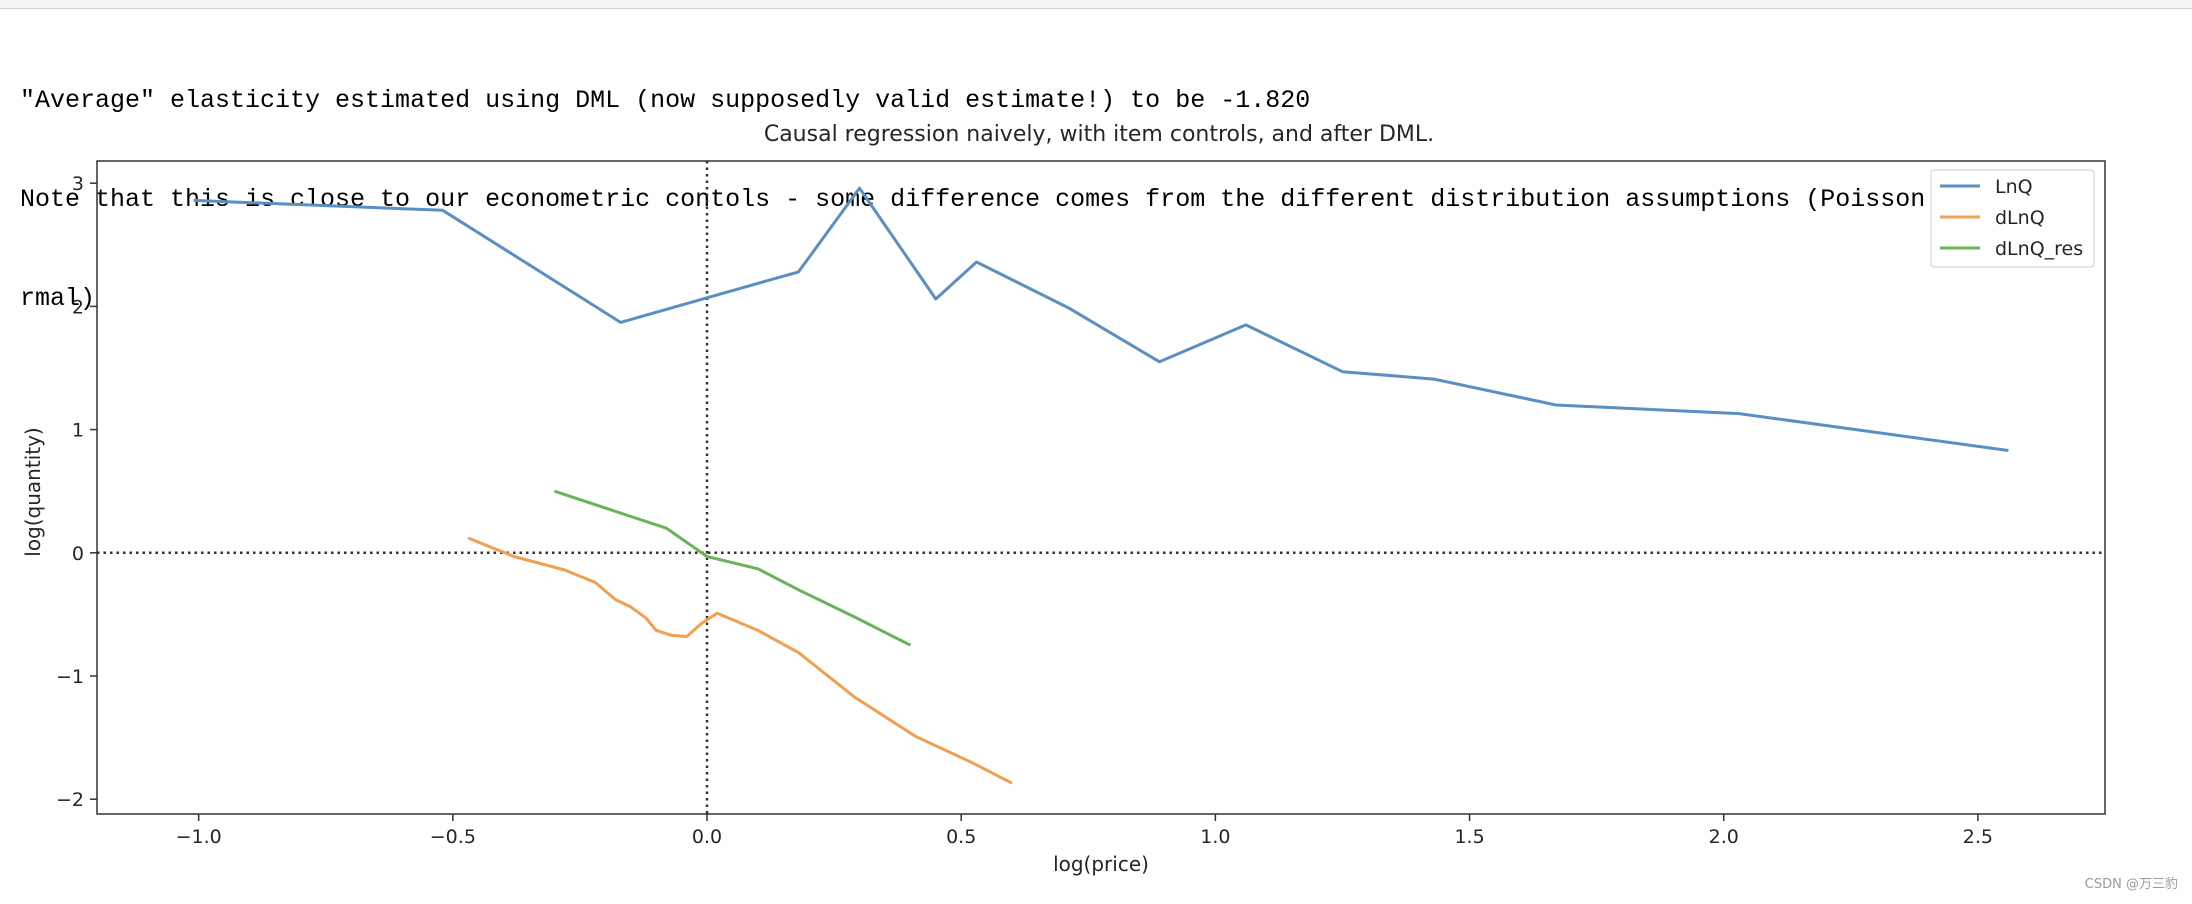  I want to click on y-tick-label: 2, so click(78, 307).